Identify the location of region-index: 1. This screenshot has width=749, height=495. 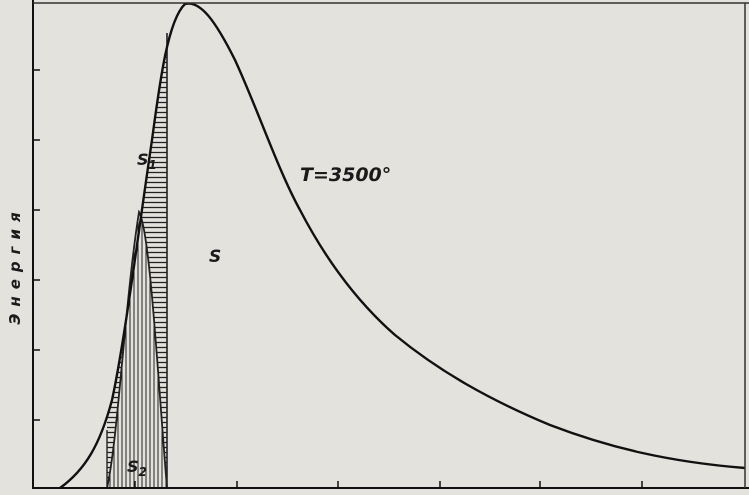
(153, 165).